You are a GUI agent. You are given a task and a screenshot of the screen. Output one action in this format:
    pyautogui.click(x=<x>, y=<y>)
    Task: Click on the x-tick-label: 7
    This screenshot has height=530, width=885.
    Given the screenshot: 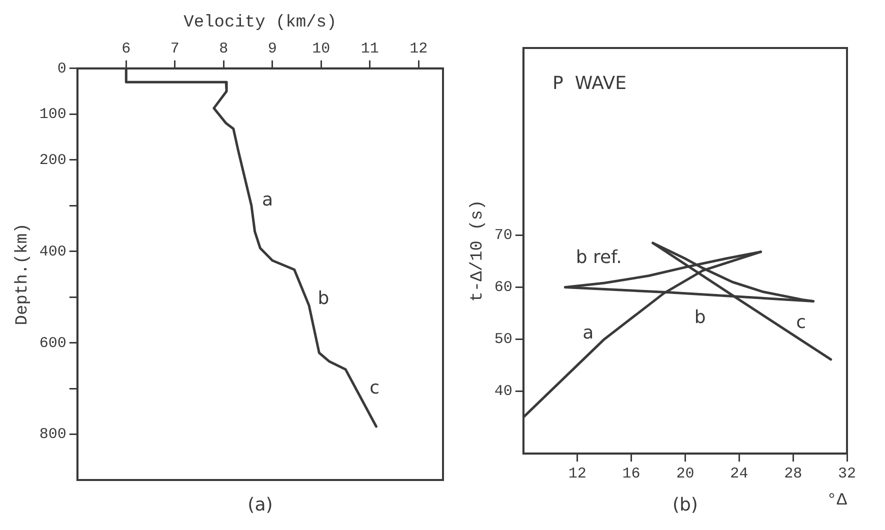 What is the action you would take?
    pyautogui.click(x=175, y=49)
    